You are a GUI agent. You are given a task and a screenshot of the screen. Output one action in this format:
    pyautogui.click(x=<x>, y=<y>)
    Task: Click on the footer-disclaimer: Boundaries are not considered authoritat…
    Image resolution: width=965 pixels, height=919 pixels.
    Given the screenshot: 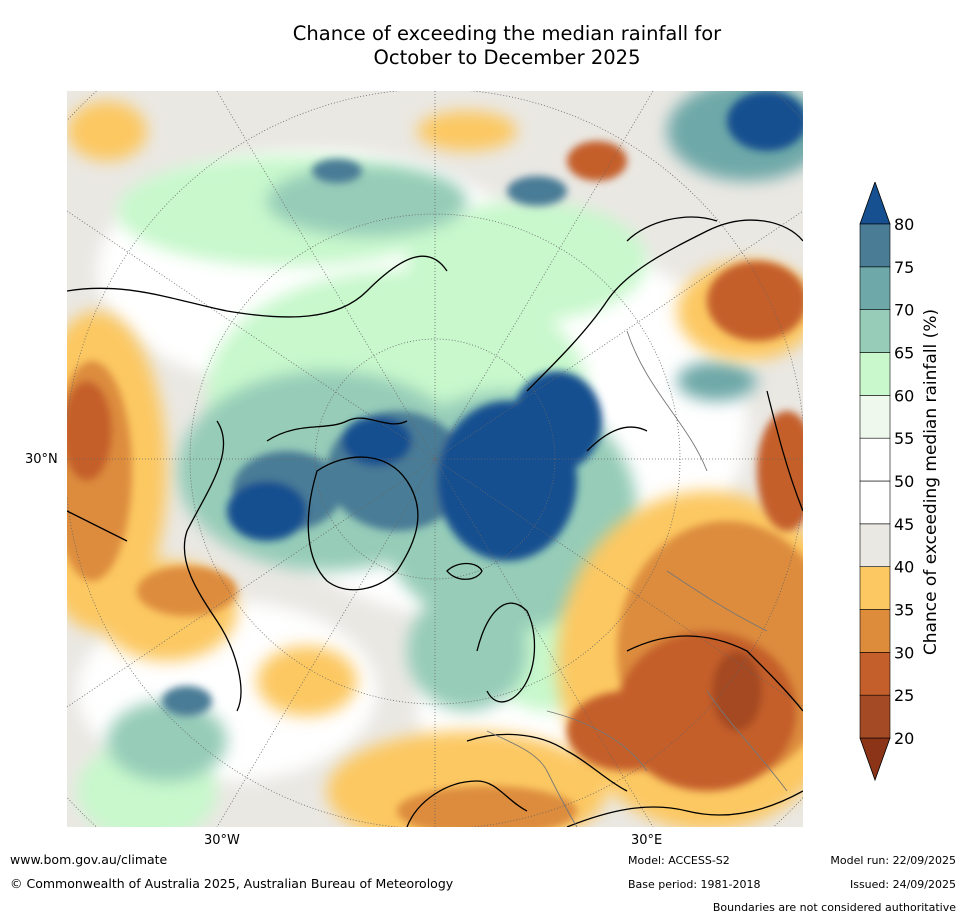 What is the action you would take?
    pyautogui.click(x=834, y=907)
    